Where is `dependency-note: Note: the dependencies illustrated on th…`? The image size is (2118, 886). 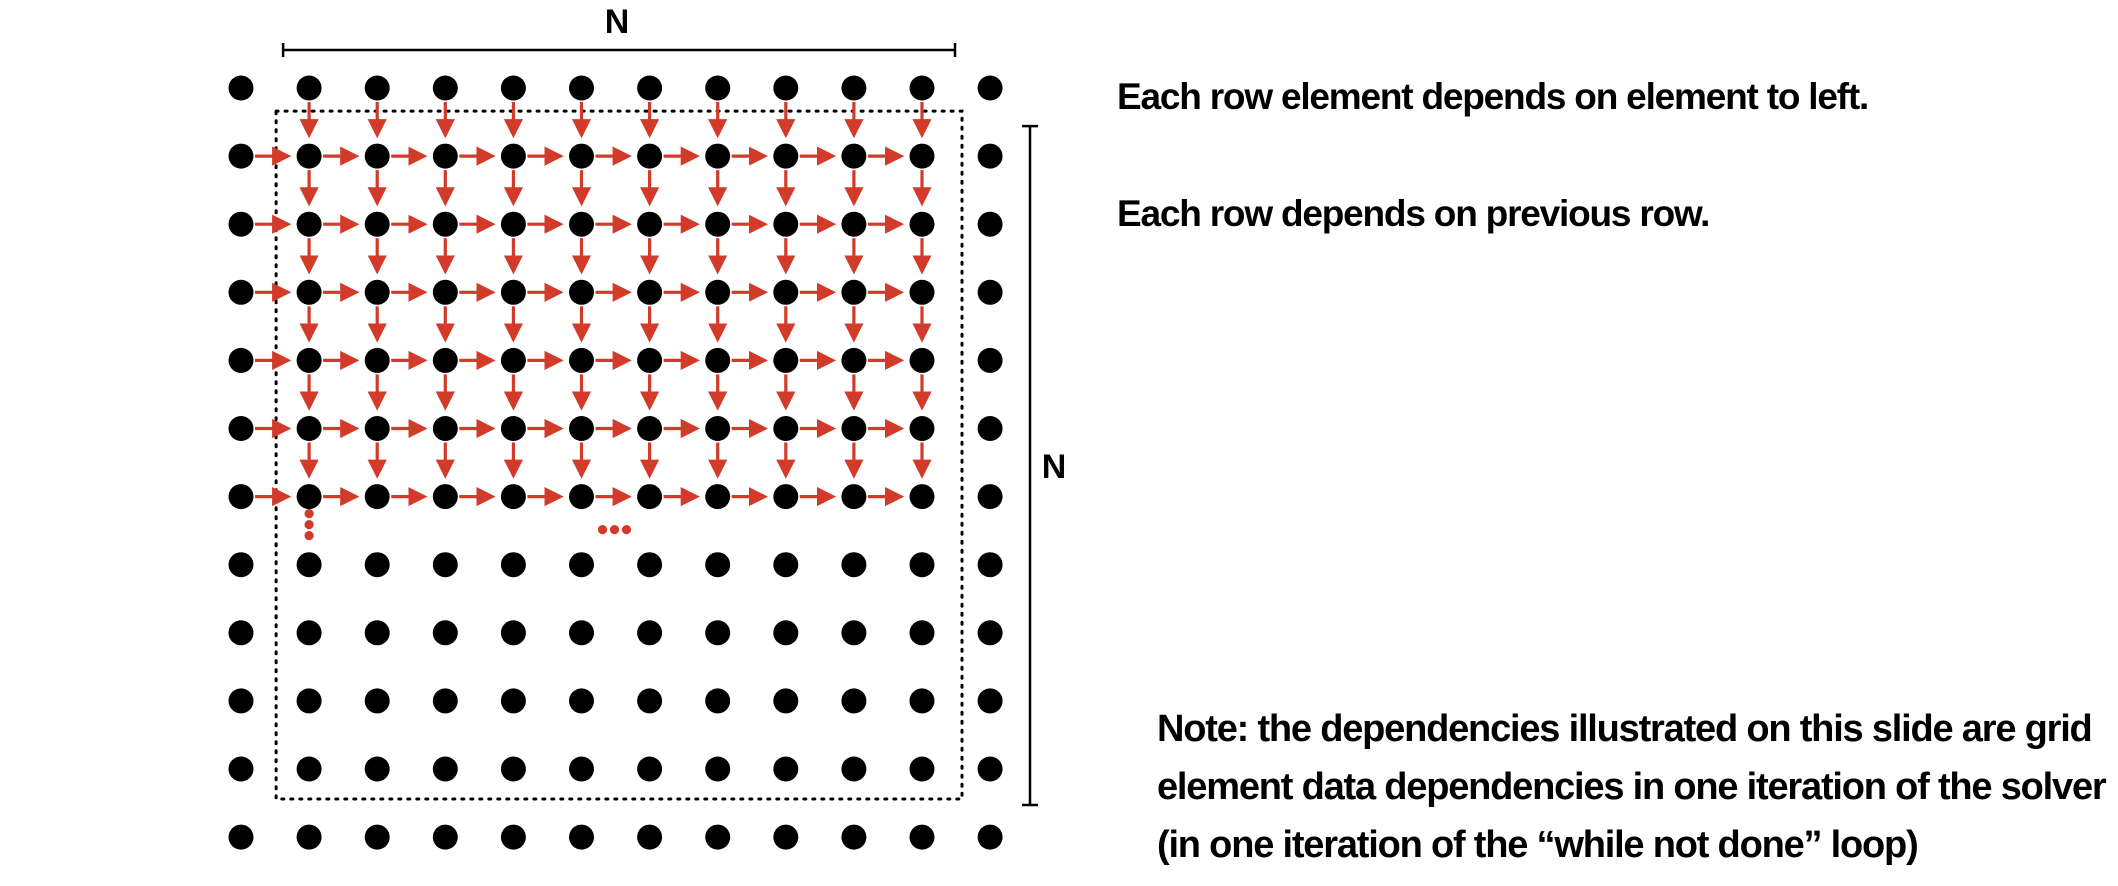
dependency-note: Note: the dependencies illustrated on th… is located at coordinates (1632, 787).